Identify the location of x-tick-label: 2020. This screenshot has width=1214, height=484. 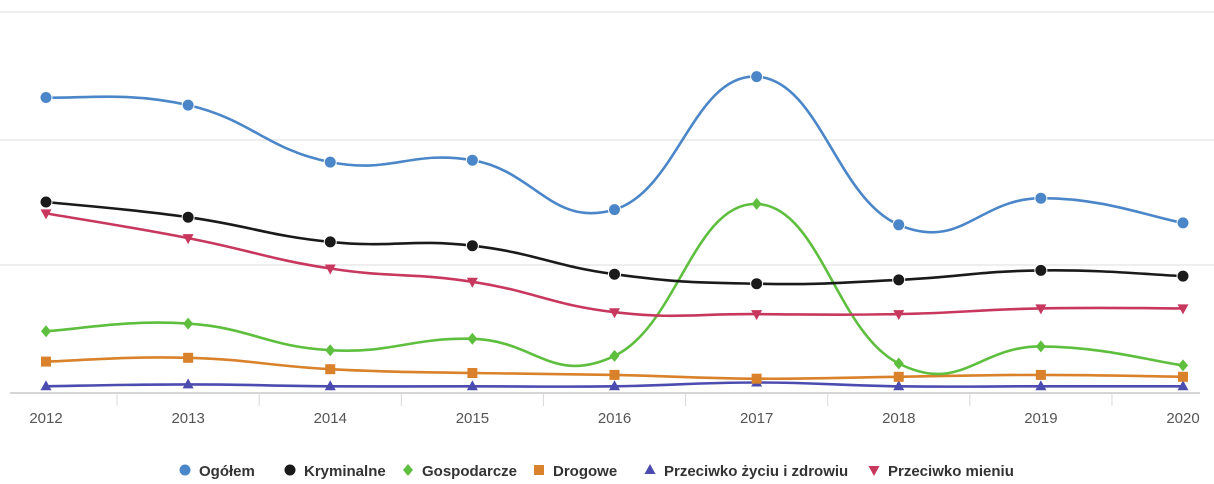
(1182, 418).